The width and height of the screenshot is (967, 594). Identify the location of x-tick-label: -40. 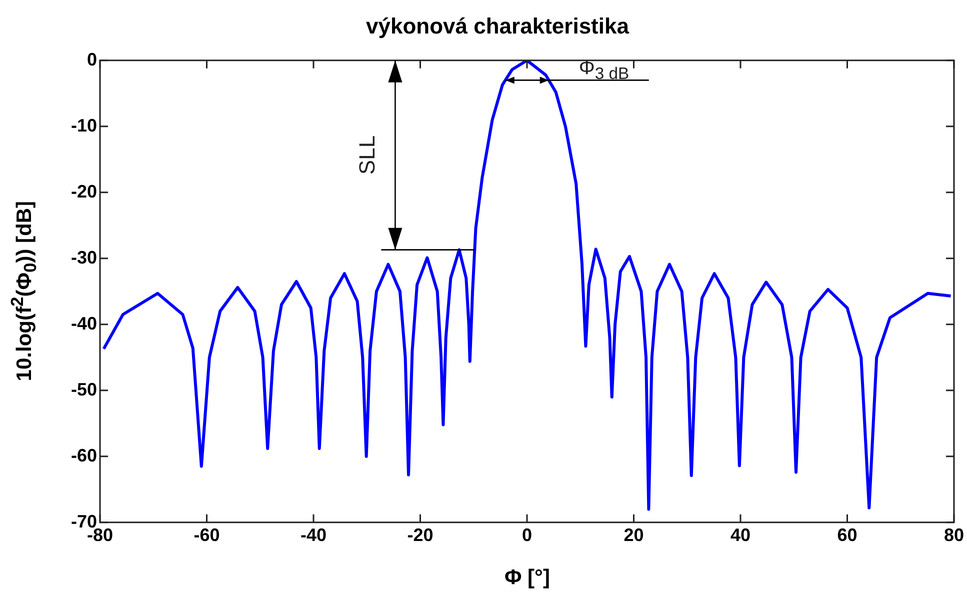
(313, 535).